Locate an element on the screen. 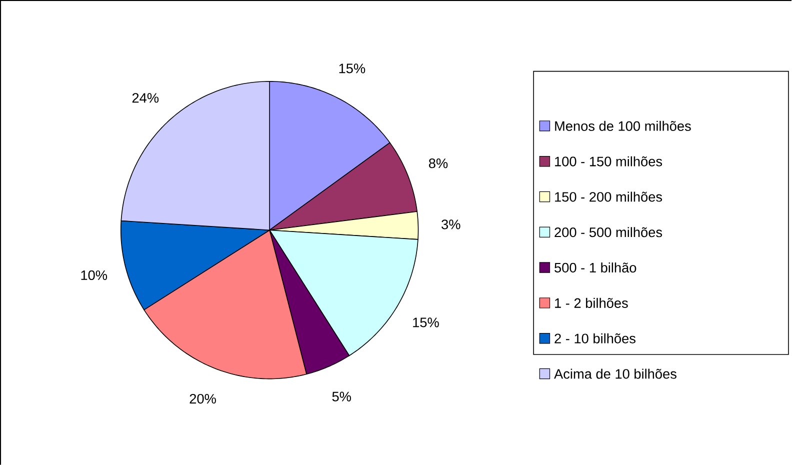  legend-label: 1 - 2 bilhões is located at coordinates (591, 303).